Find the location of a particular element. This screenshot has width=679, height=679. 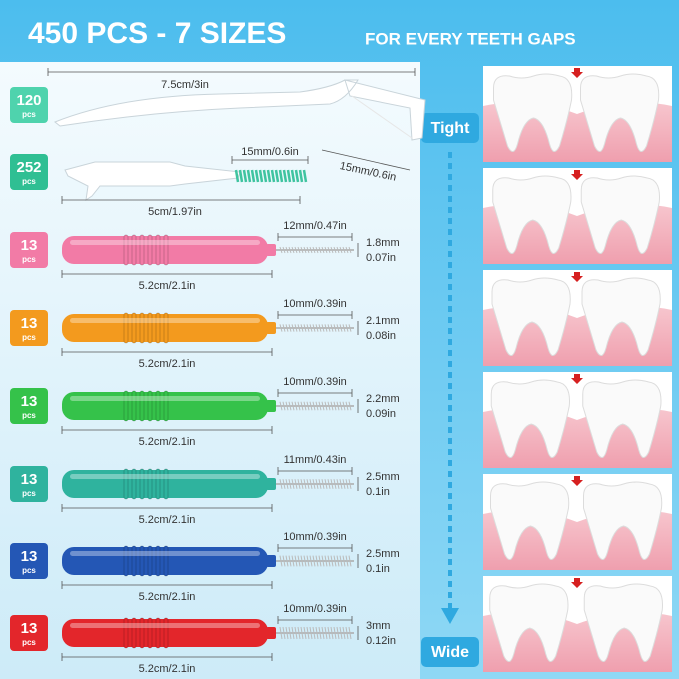

scale-arrowhead is located at coordinates (450, 616).